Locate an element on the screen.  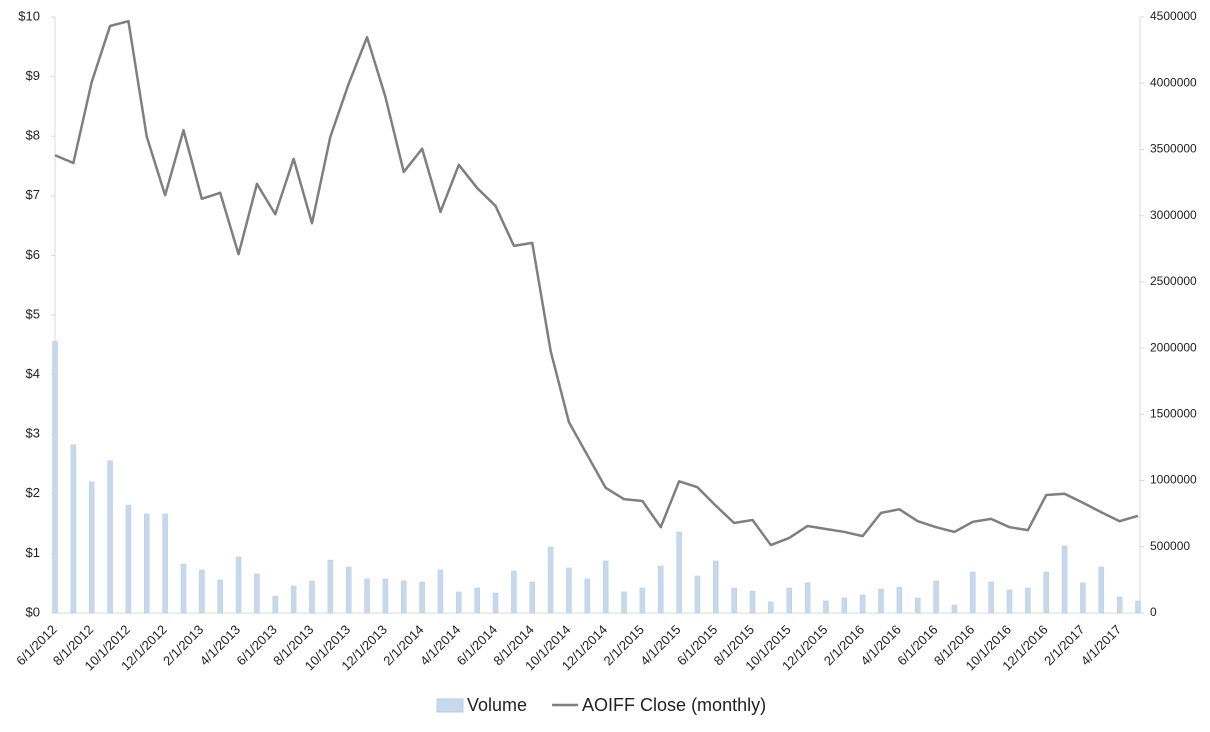
y2-tick-label: 2000000 is located at coordinates (1173, 347).